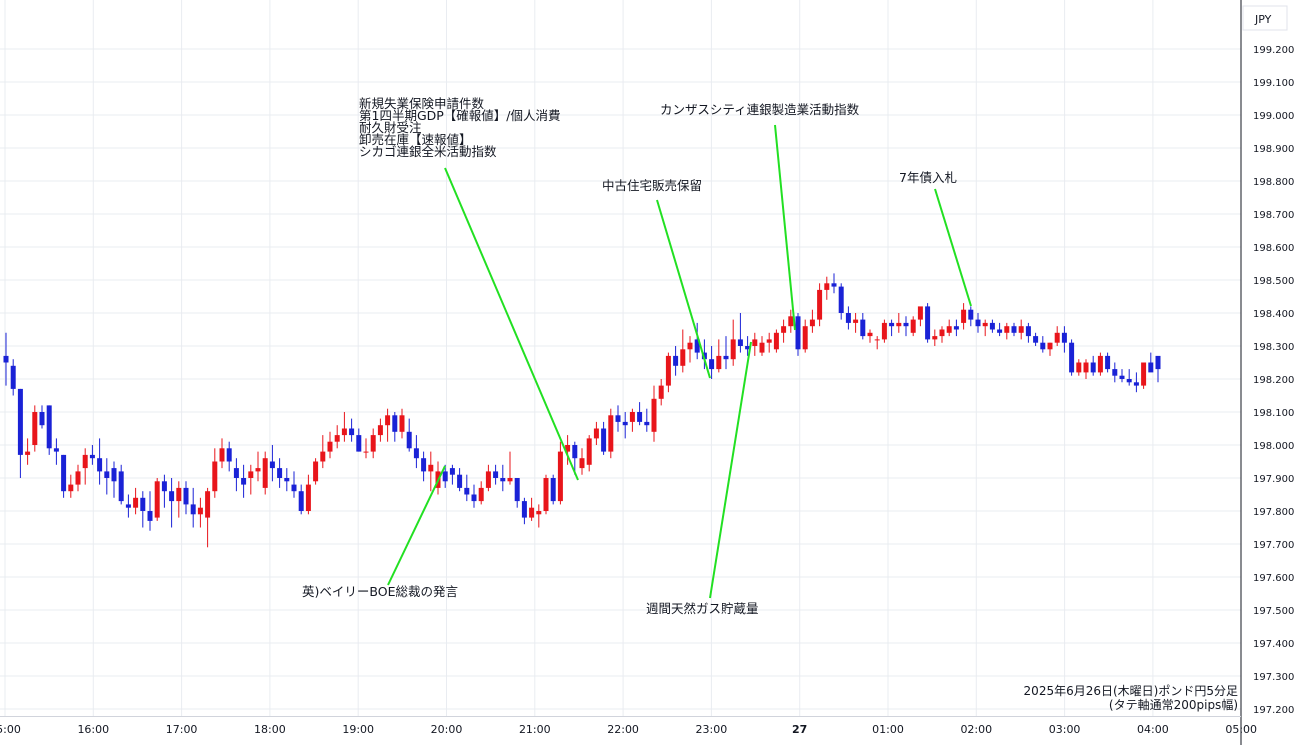  Describe the element at coordinates (422, 103) in the screenshot. I see `annotation-text: 新規失業保険申請件数` at that location.